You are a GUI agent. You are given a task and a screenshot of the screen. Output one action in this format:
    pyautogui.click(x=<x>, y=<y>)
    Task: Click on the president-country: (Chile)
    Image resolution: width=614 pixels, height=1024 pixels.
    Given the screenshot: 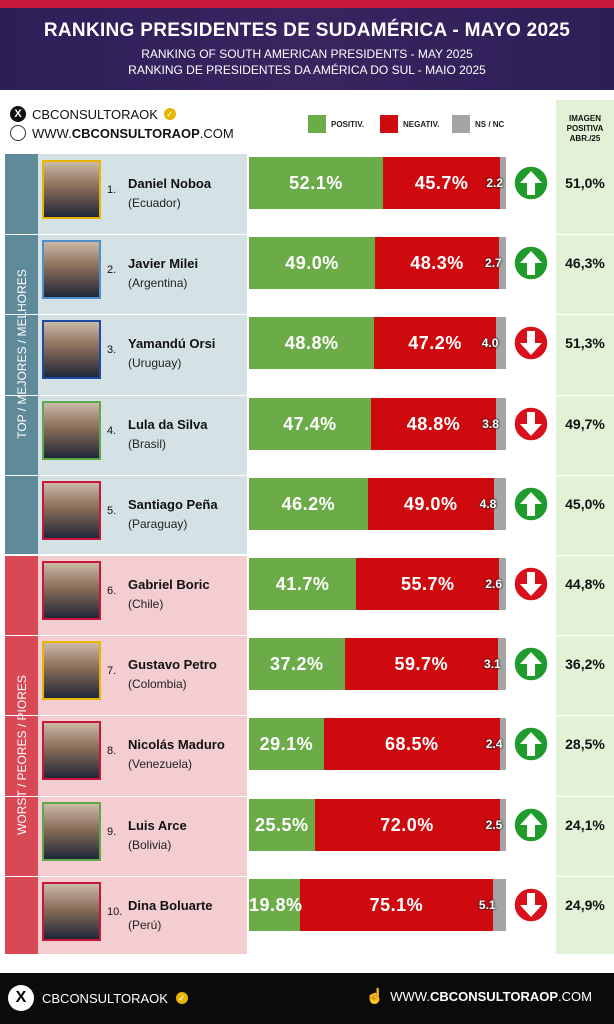 What is the action you would take?
    pyautogui.click(x=146, y=604)
    